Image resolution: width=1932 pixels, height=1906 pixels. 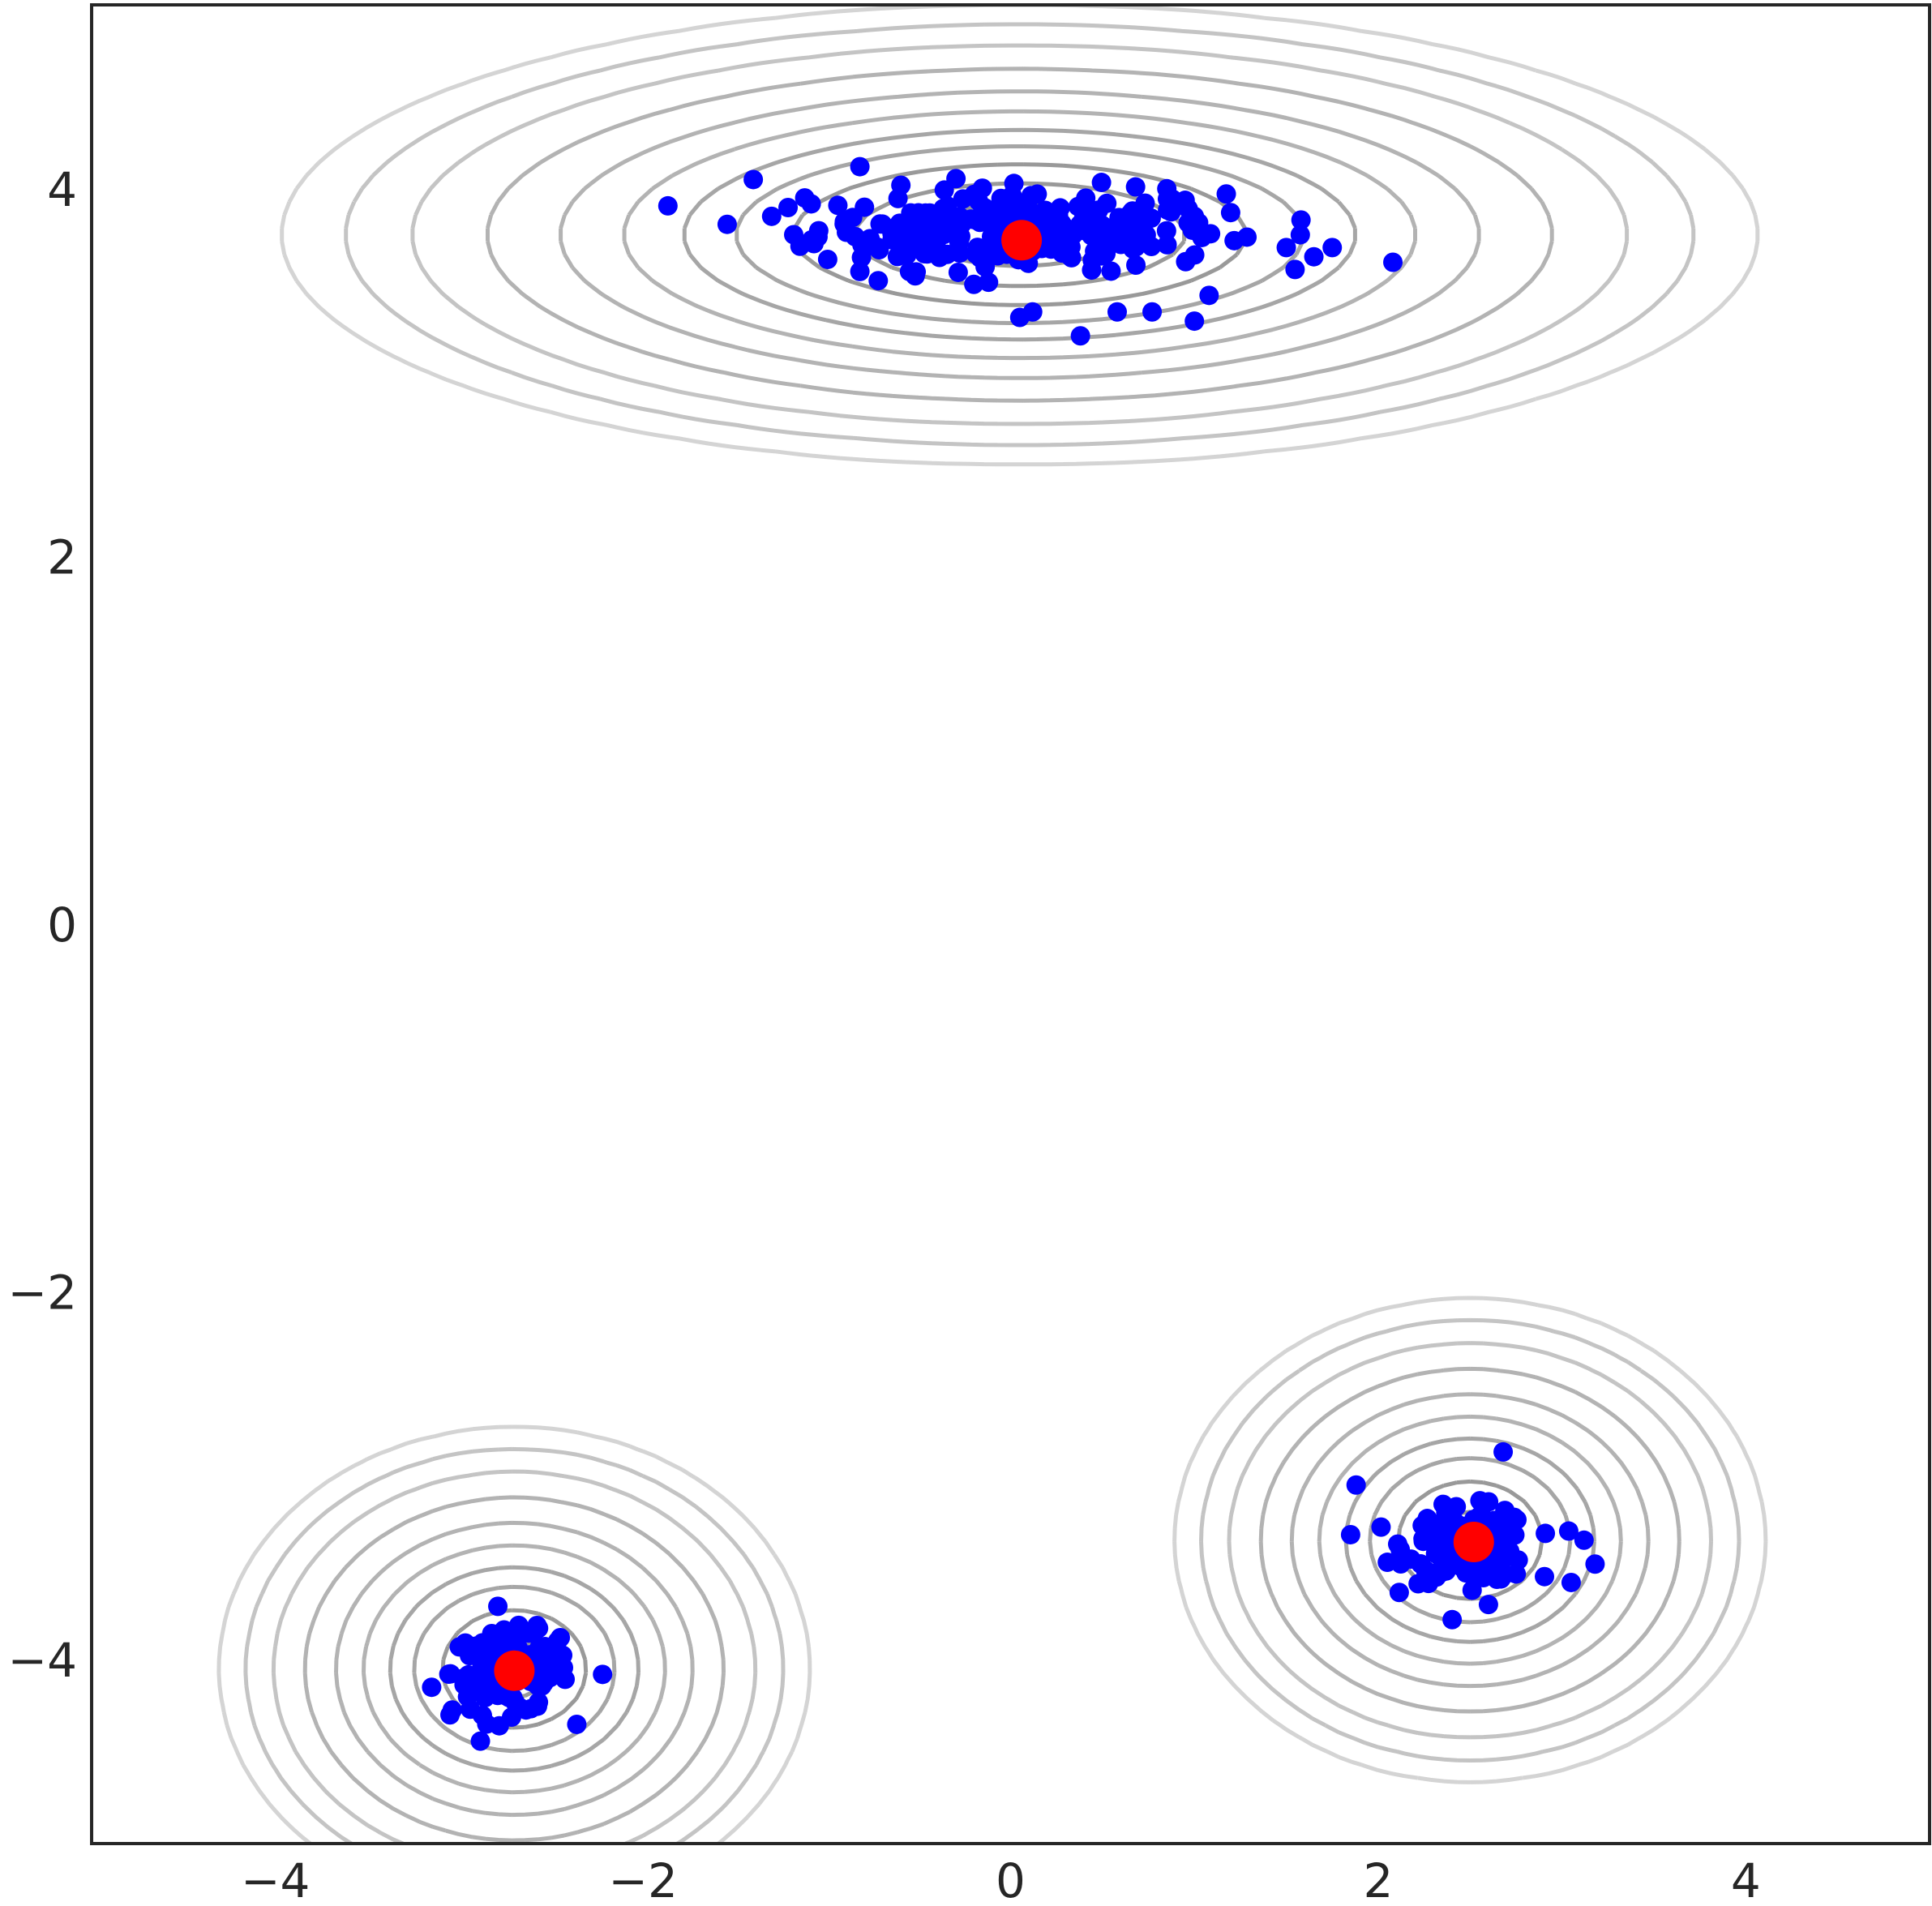 What do you see at coordinates (43, 1660) in the screenshot?
I see `y-tick-label: −4` at bounding box center [43, 1660].